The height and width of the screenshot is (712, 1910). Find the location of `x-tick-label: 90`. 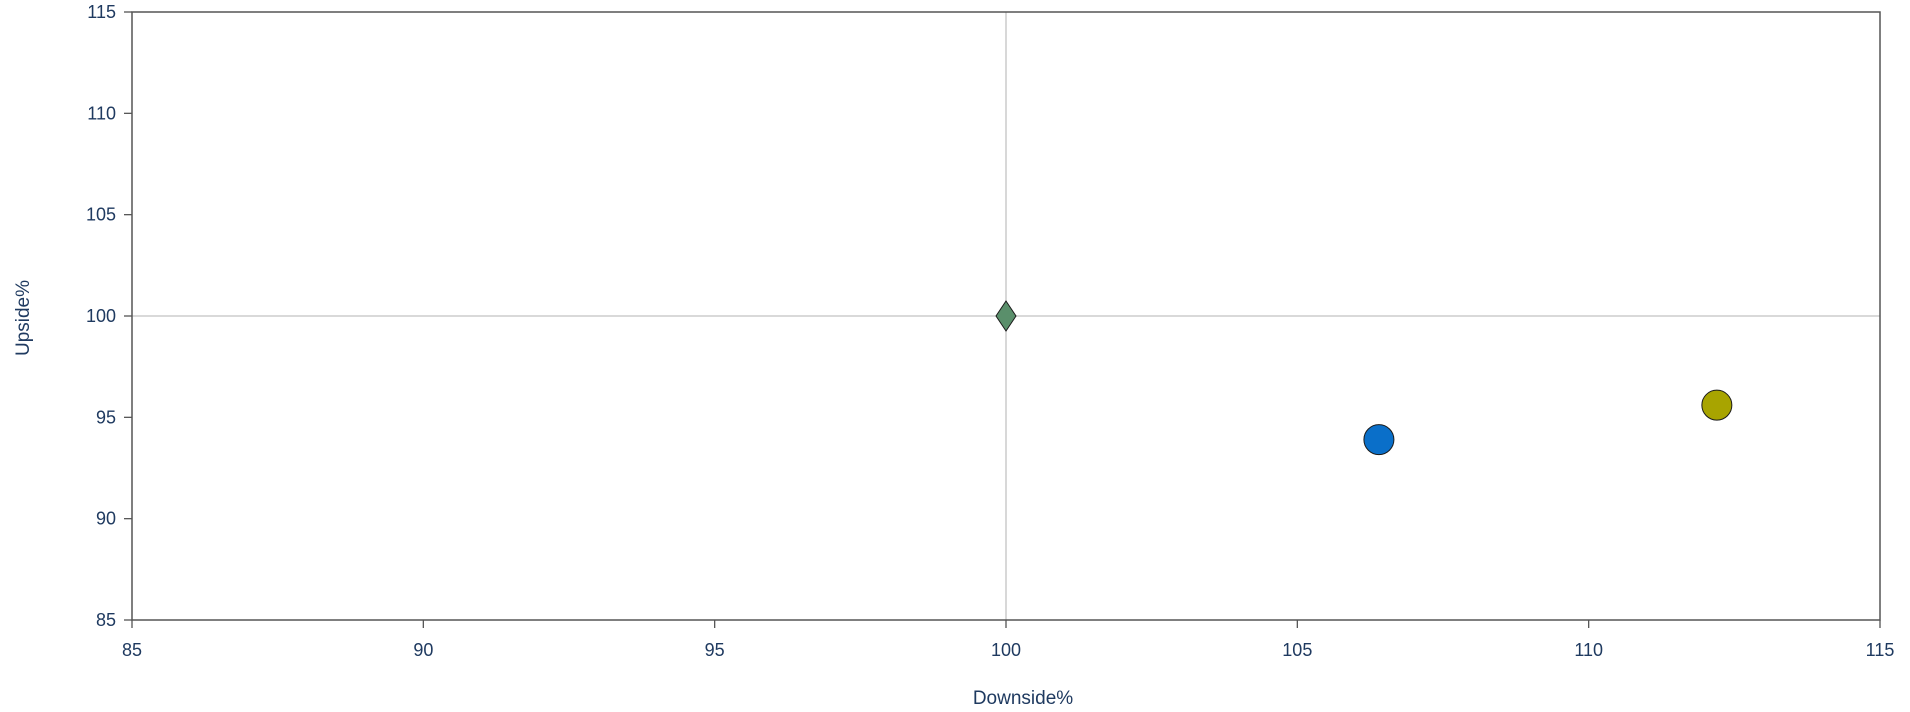

x-tick-label: 90 is located at coordinates (423, 650).